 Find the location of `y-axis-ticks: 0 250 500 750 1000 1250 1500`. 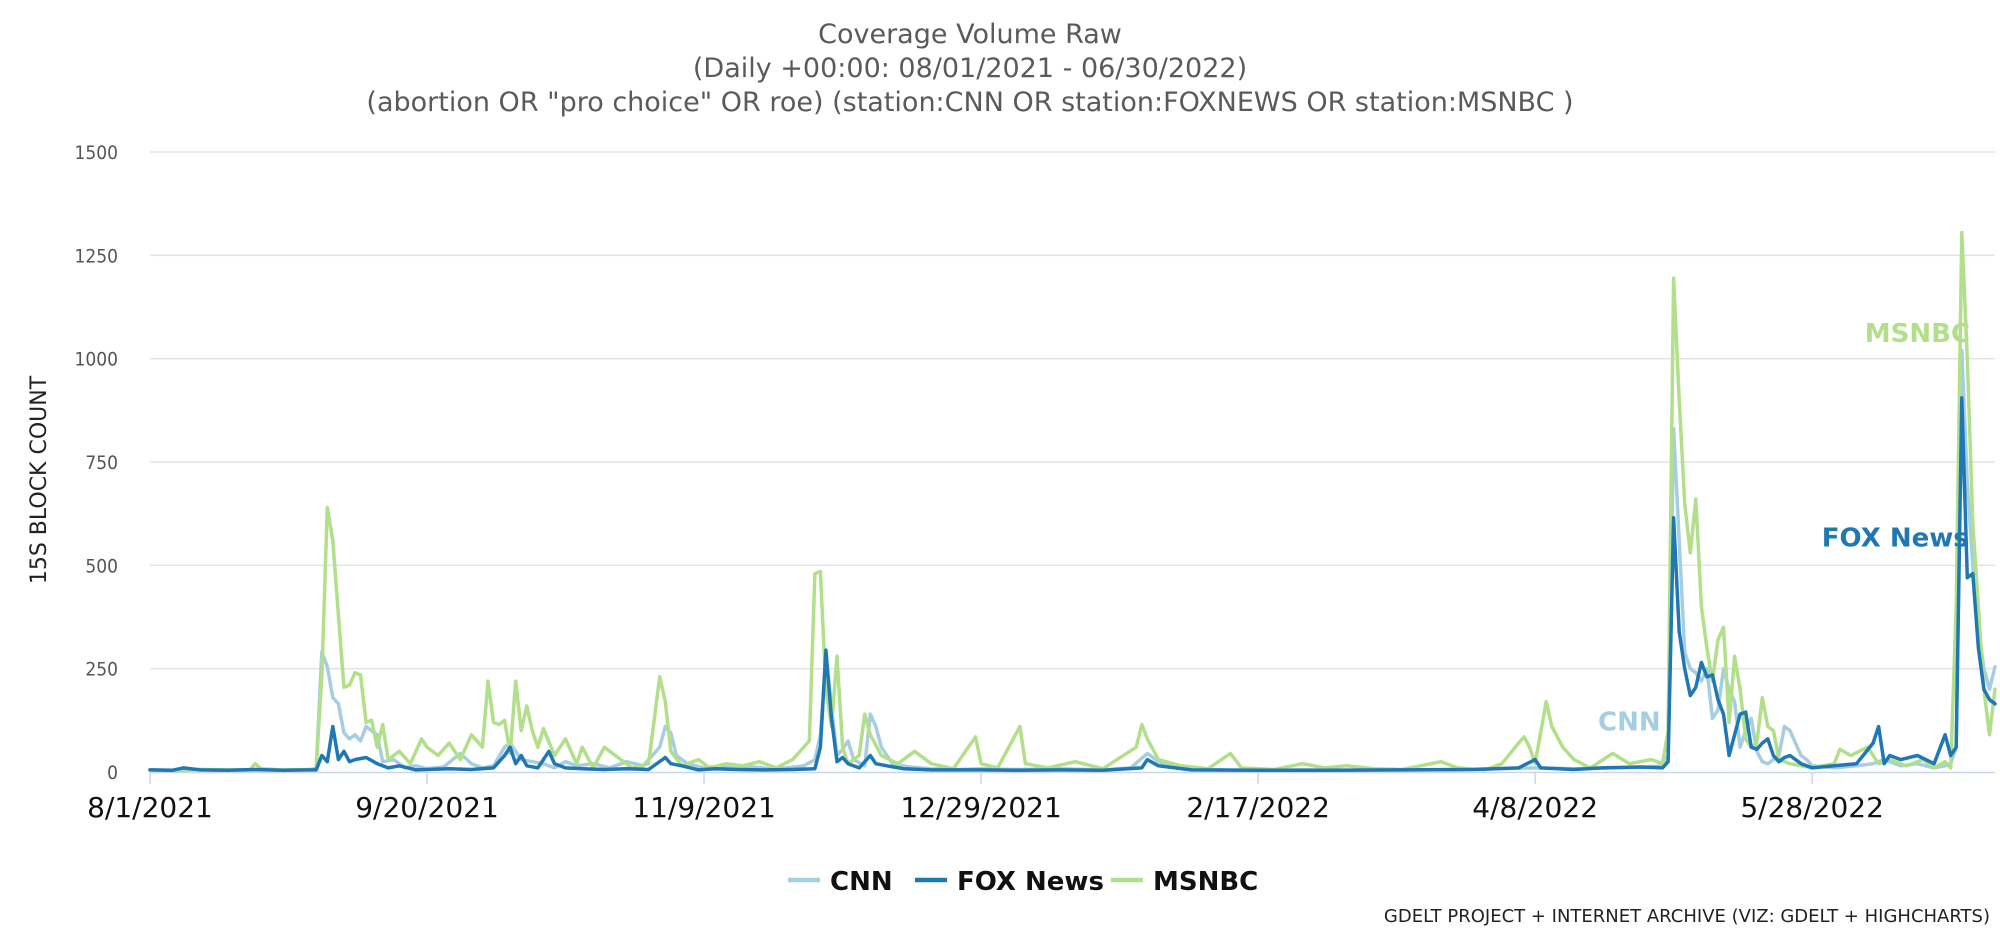

y-axis-ticks: 0 250 500 750 1000 1250 1500 is located at coordinates (97, 463).